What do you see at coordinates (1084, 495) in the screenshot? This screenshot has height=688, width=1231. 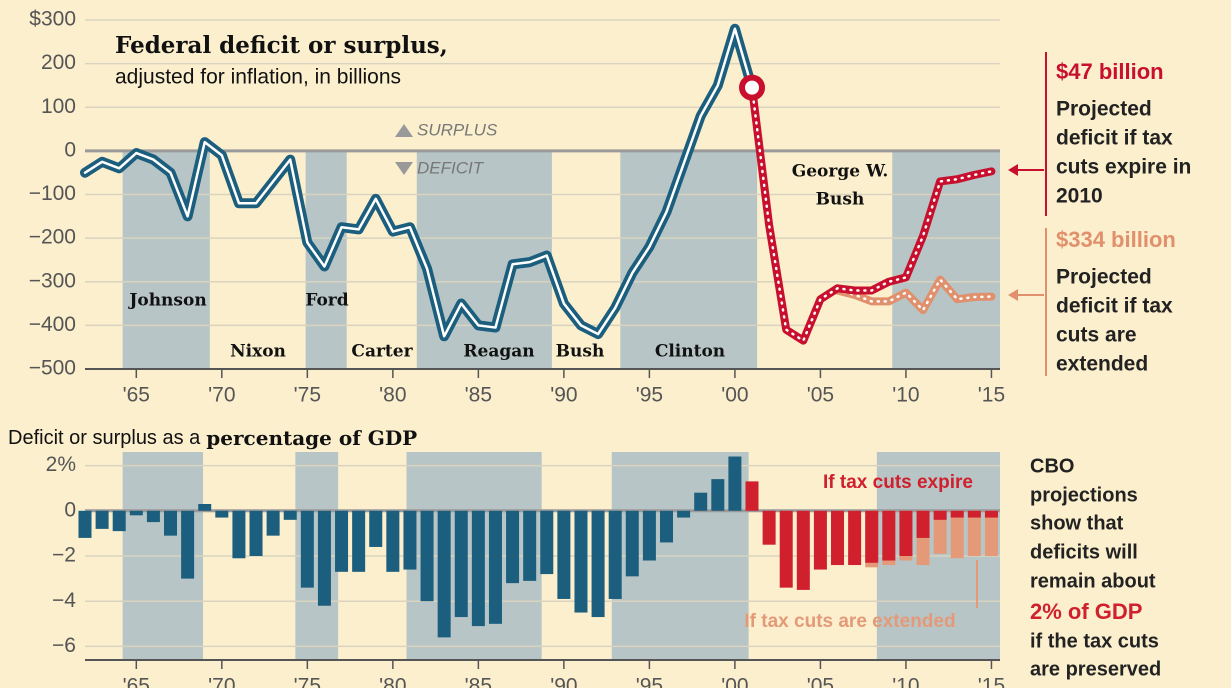 I see `cbo-note: projections` at bounding box center [1084, 495].